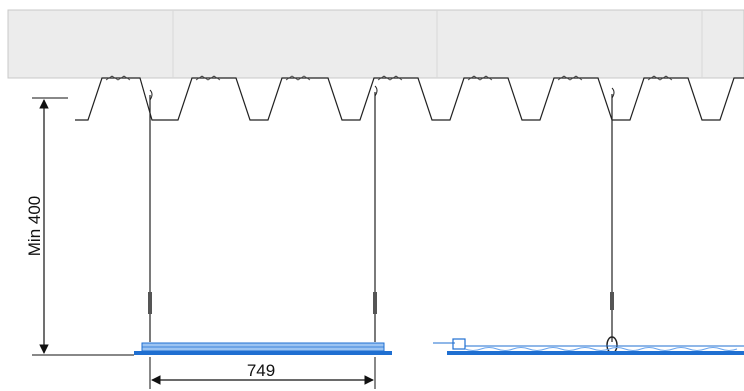 The height and width of the screenshot is (391, 744). Describe the element at coordinates (375, 213) in the screenshot. I see `hanger-middle` at that location.